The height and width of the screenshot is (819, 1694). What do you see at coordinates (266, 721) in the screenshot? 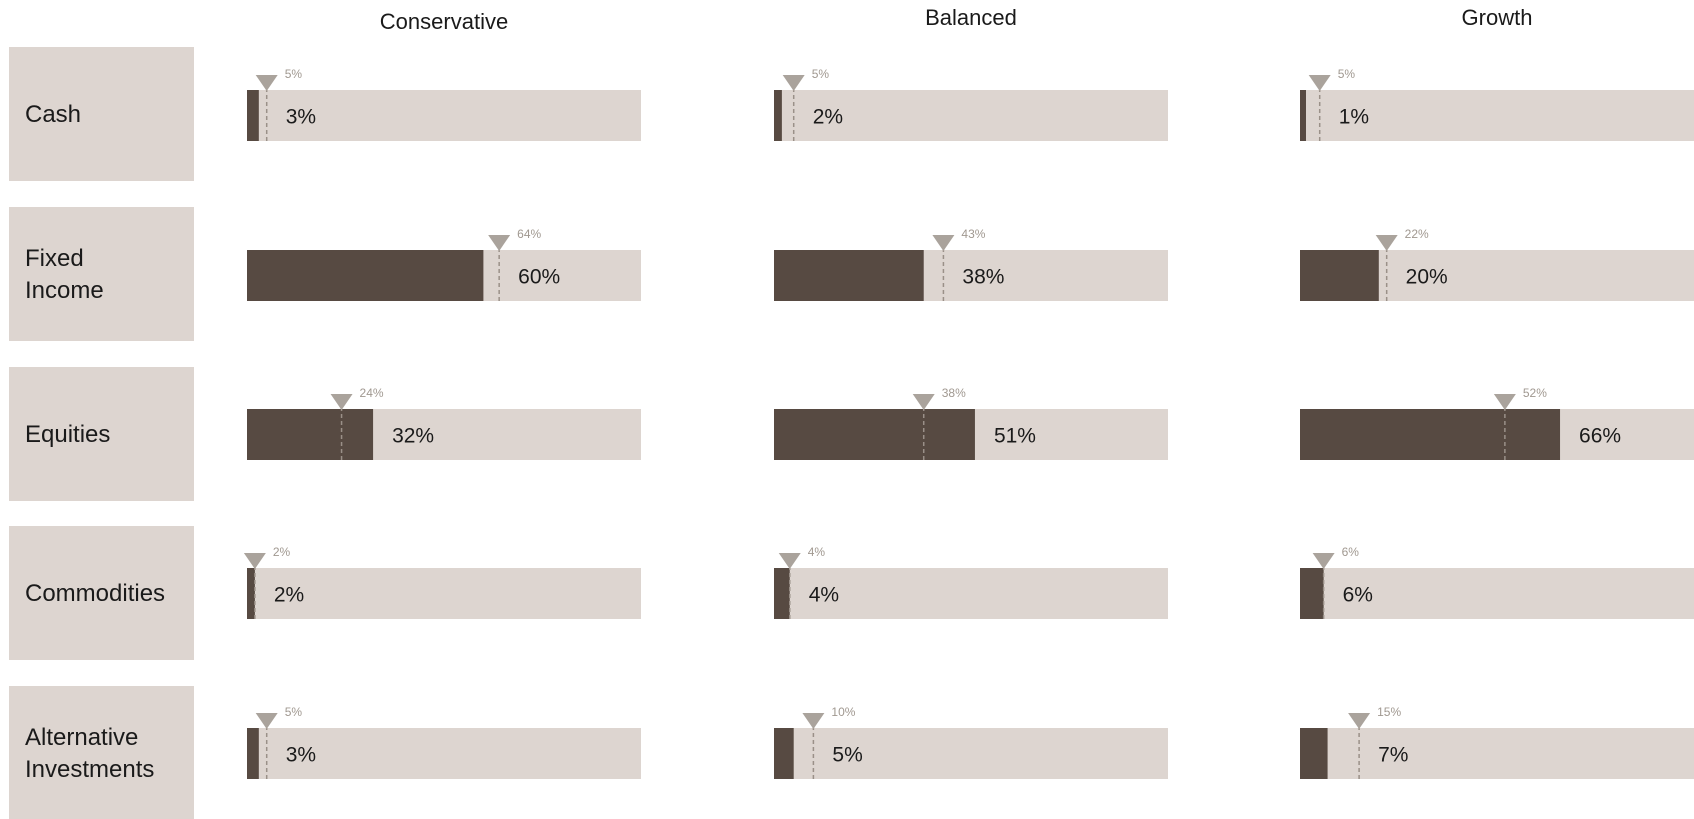
I see `target-marker-conservative-alternative-investments` at bounding box center [266, 721].